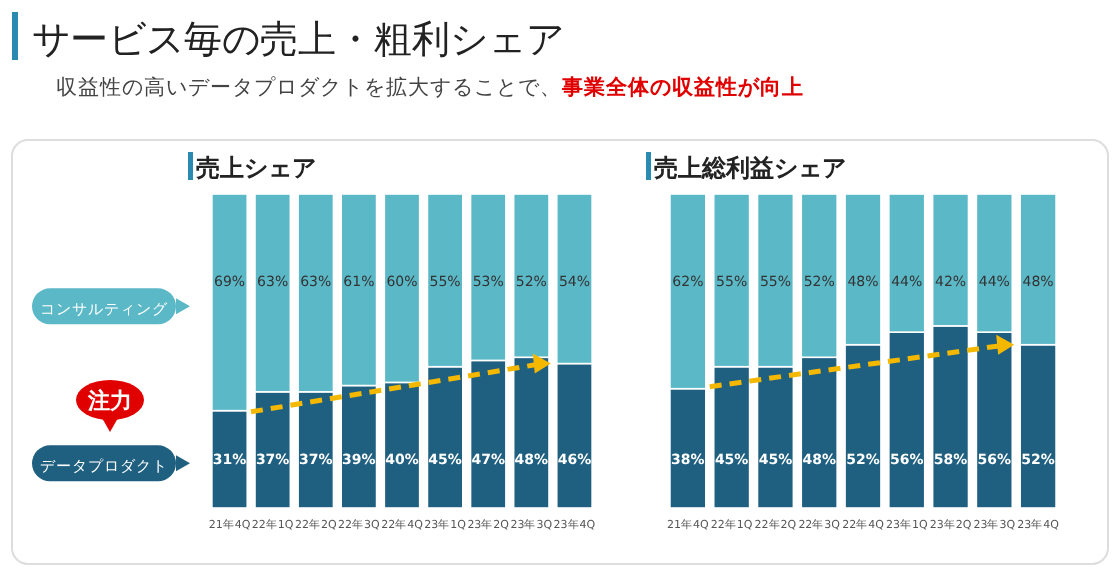  Describe the element at coordinates (109, 401) in the screenshot. I see `text: 注力` at that location.